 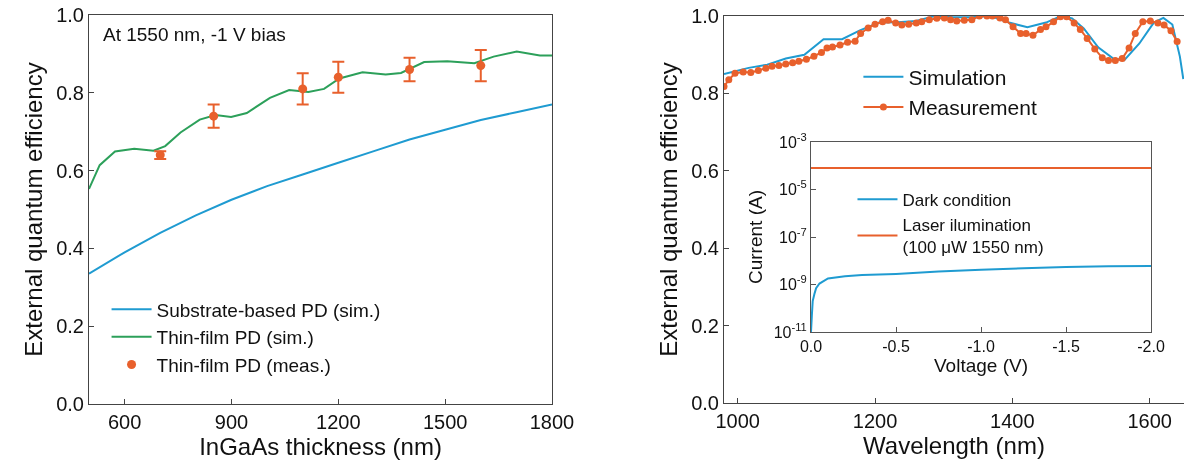 What do you see at coordinates (320, 446) in the screenshot?
I see `x-axis-title: InGaAs thickness (nm)` at bounding box center [320, 446].